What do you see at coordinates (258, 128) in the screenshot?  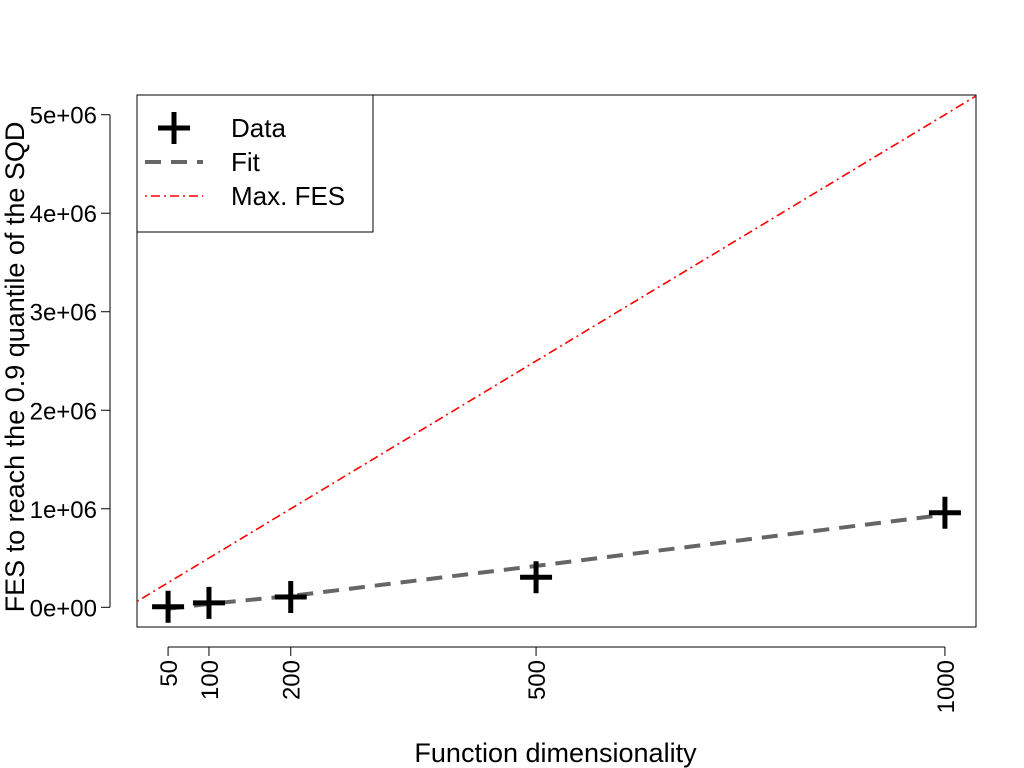 I see `legend-label-data: Data` at bounding box center [258, 128].